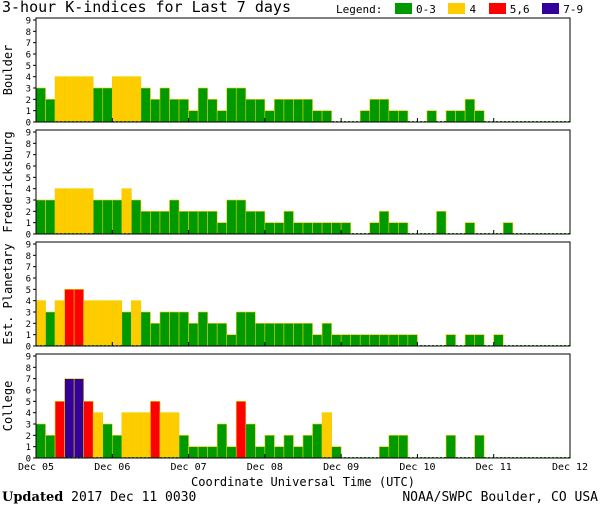  I want to click on y-tick-label-1-1: 1, so click(28, 224).